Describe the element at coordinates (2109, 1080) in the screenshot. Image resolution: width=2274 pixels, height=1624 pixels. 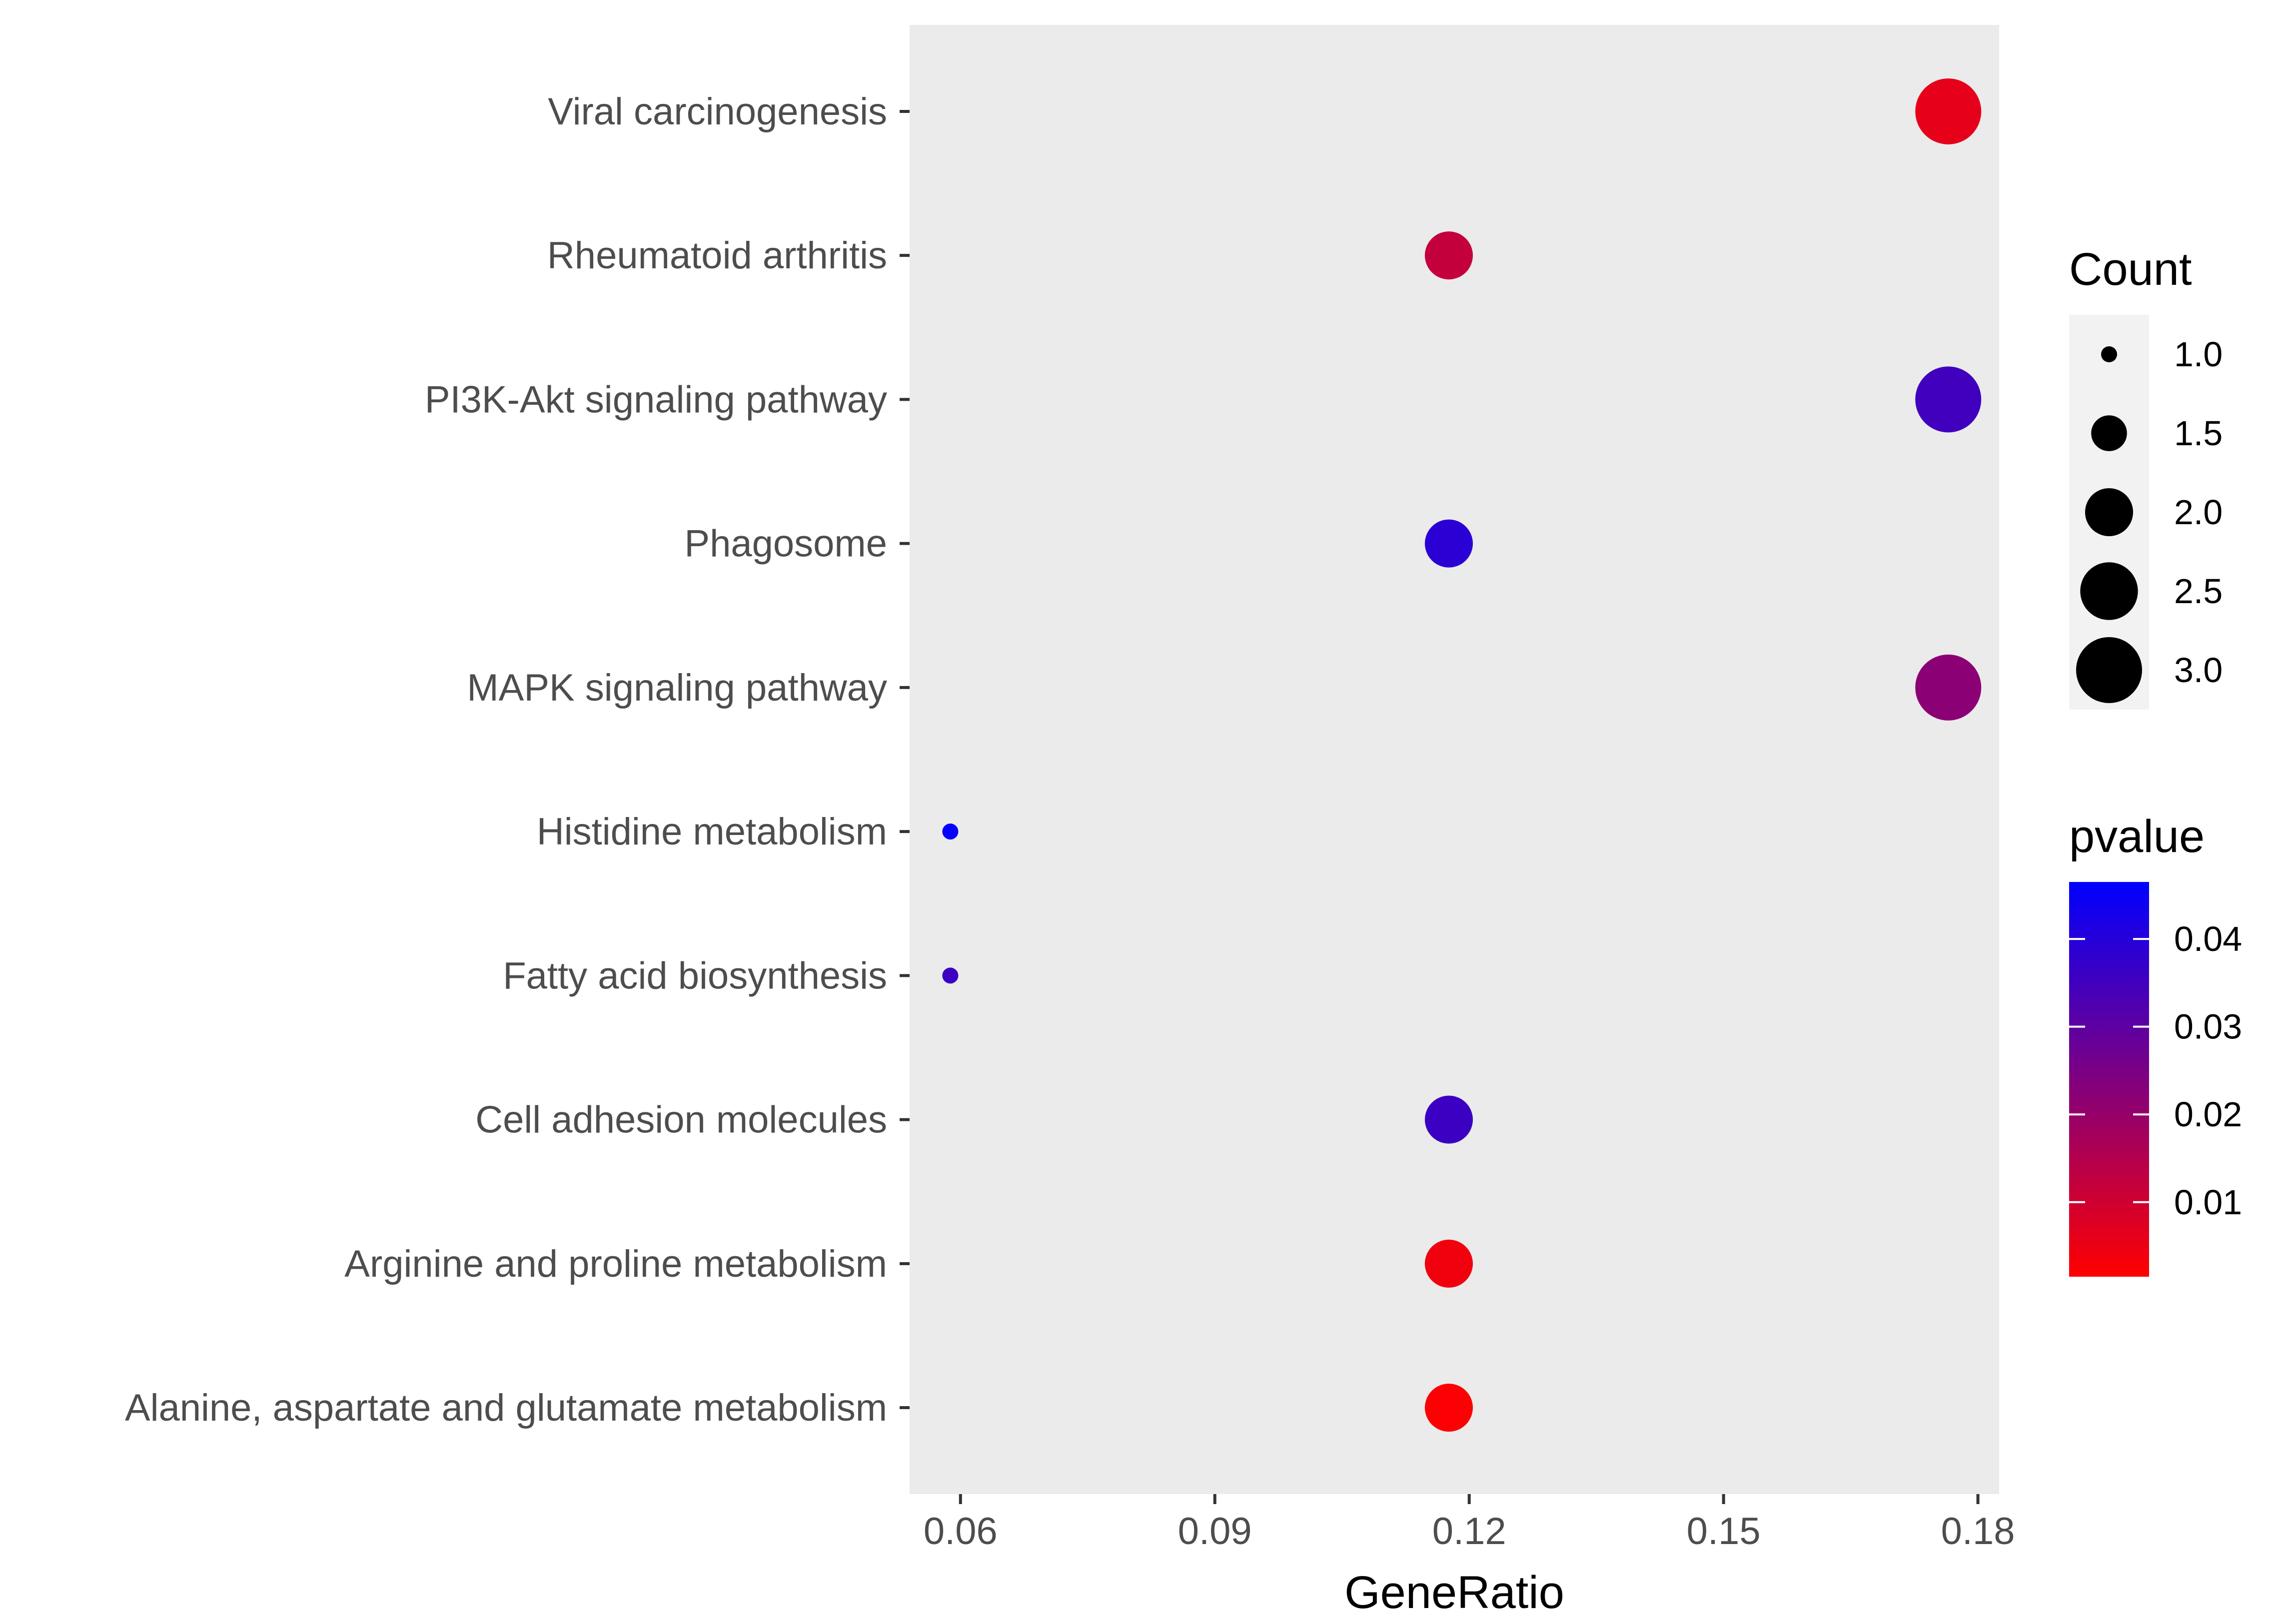
I see `pvalue-colorbar` at that location.